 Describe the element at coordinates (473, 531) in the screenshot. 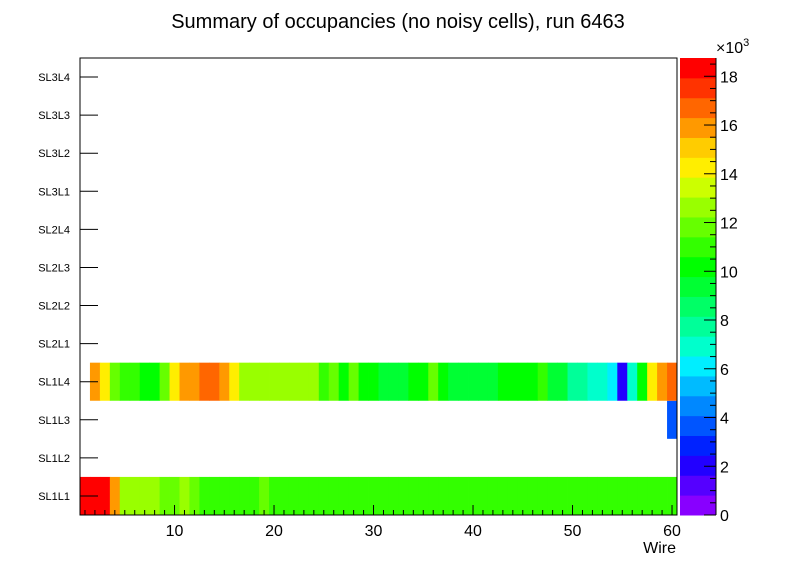

I see `x-tick-label: 40` at that location.